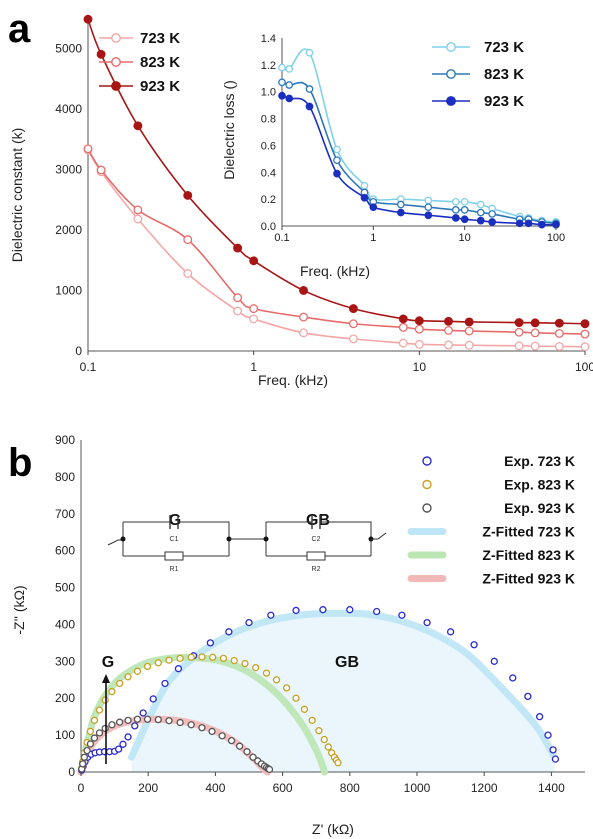 This screenshot has height=839, width=593. Describe the element at coordinates (335, 271) in the screenshot. I see `inset-xlabel: Freq. (kHz)` at that location.